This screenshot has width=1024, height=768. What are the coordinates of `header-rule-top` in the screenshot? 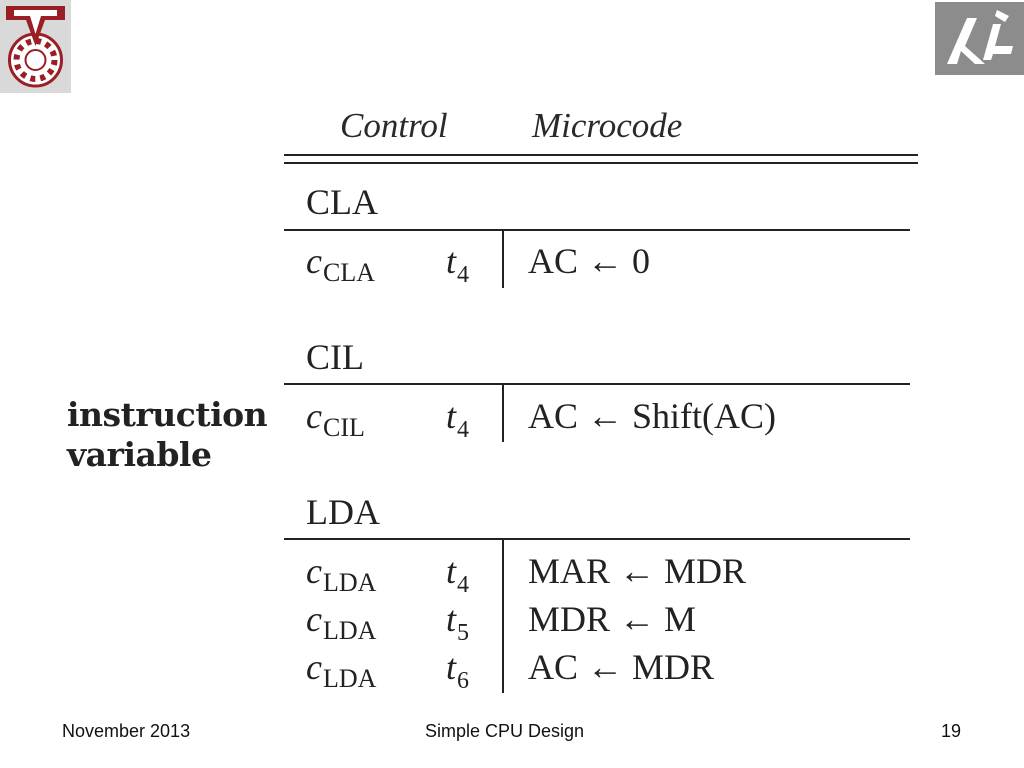 It's located at (601, 155).